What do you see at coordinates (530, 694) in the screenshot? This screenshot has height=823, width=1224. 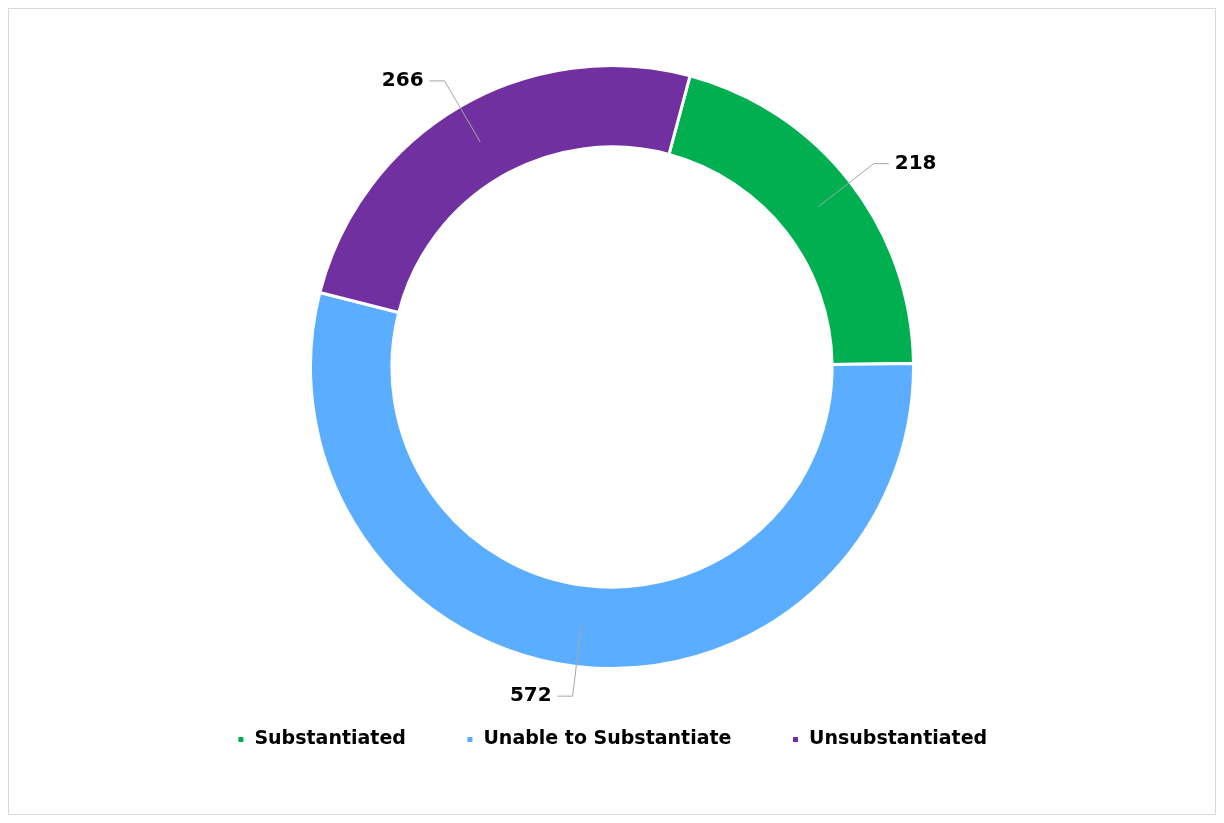 I see `data-label: 572` at bounding box center [530, 694].